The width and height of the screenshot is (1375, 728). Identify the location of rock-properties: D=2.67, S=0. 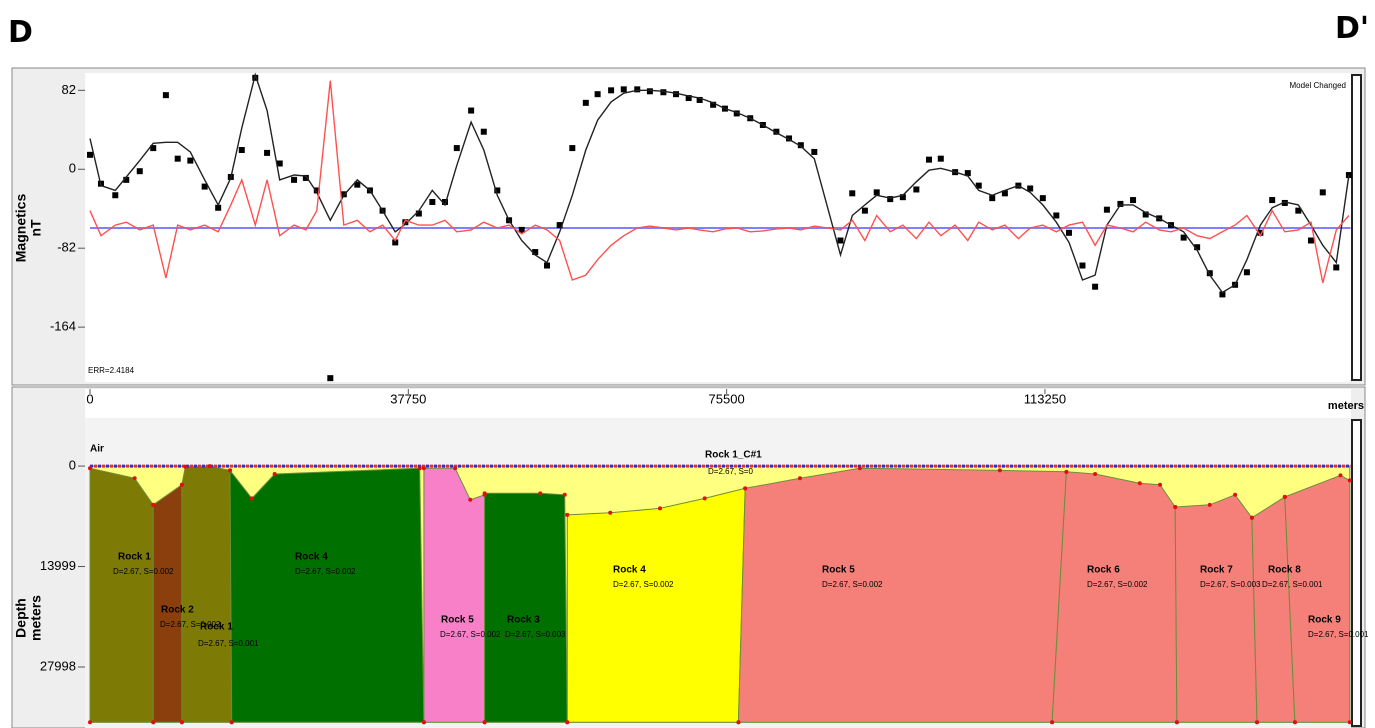
(730, 471).